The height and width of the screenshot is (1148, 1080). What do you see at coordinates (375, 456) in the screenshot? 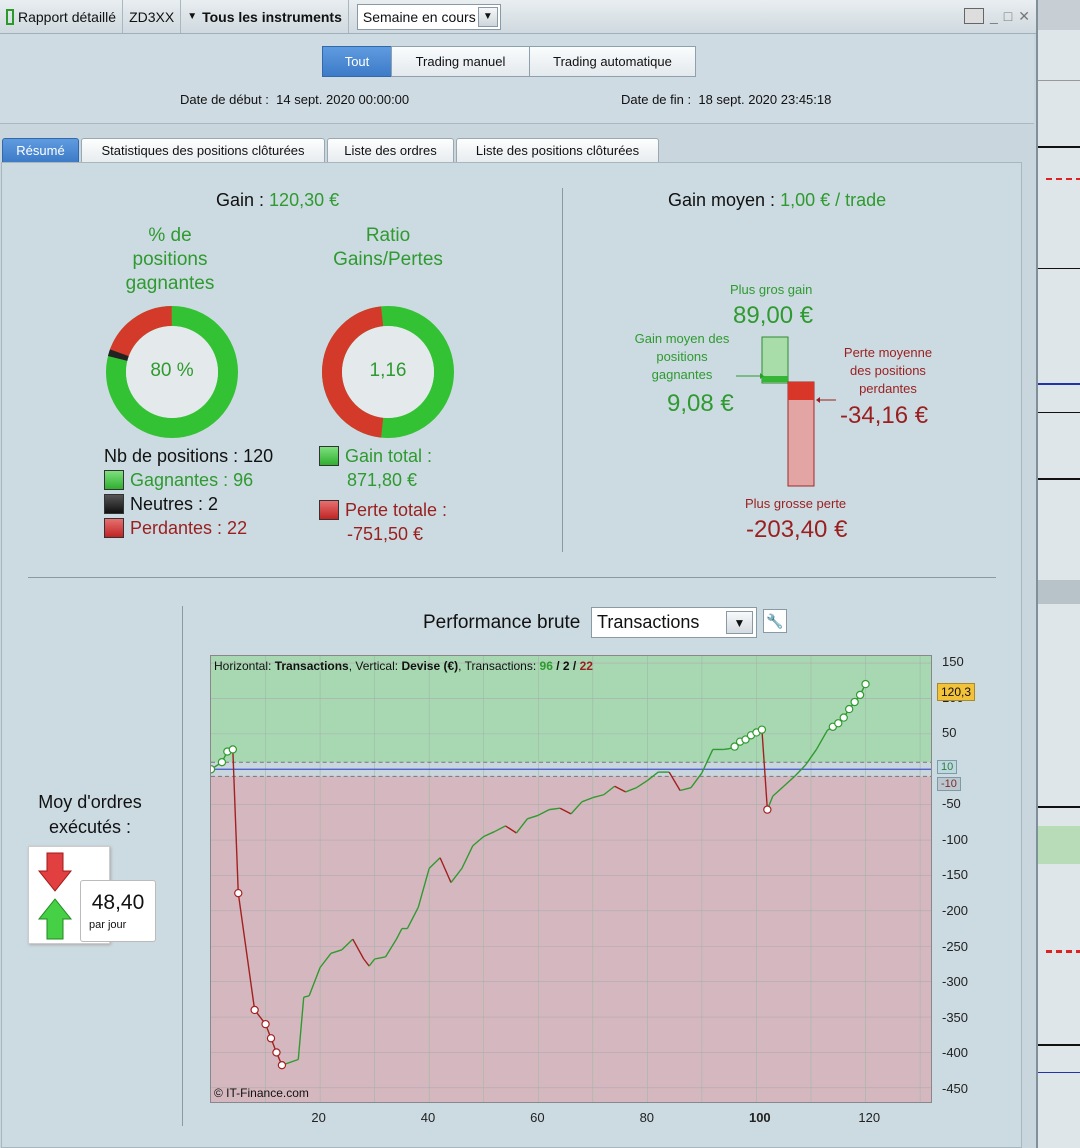
I see `legend-gain-total: Gain total :` at bounding box center [375, 456].